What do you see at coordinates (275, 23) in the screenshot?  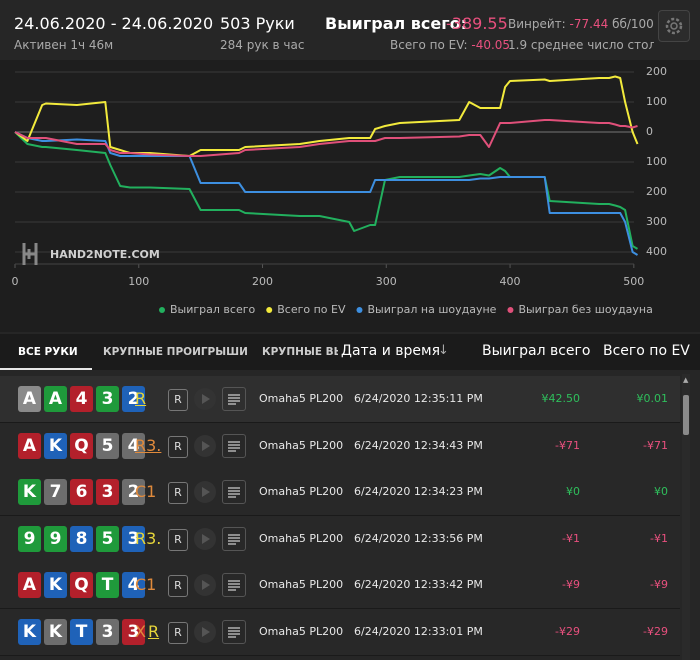 I see `hands-label: Руки` at bounding box center [275, 23].